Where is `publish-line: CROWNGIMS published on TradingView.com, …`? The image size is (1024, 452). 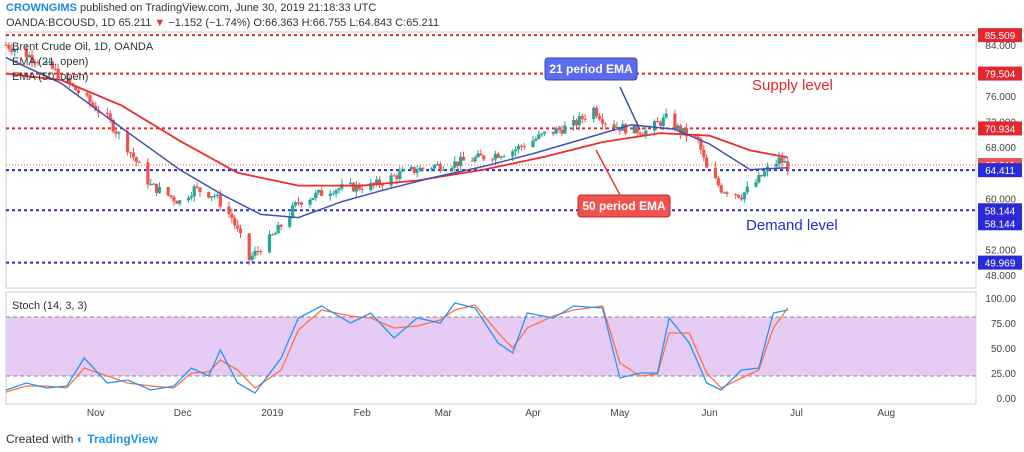 publish-line: CROWNGIMS published on TradingView.com, … is located at coordinates (191, 8).